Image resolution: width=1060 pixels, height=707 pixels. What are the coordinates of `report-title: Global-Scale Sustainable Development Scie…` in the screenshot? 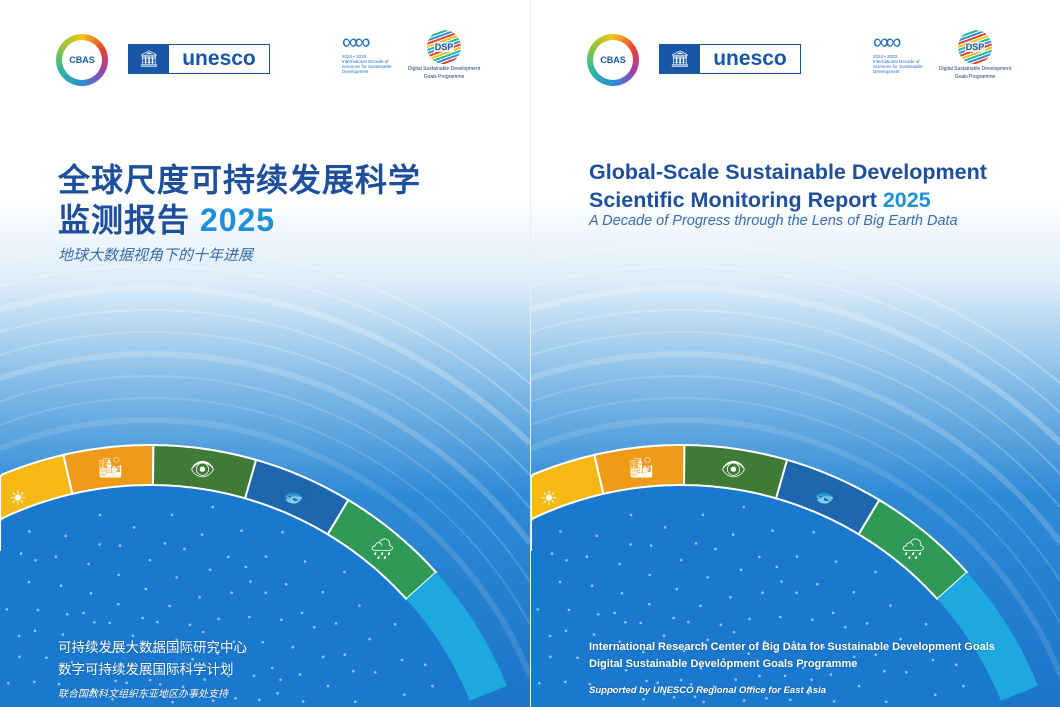 It's located at (788, 186).